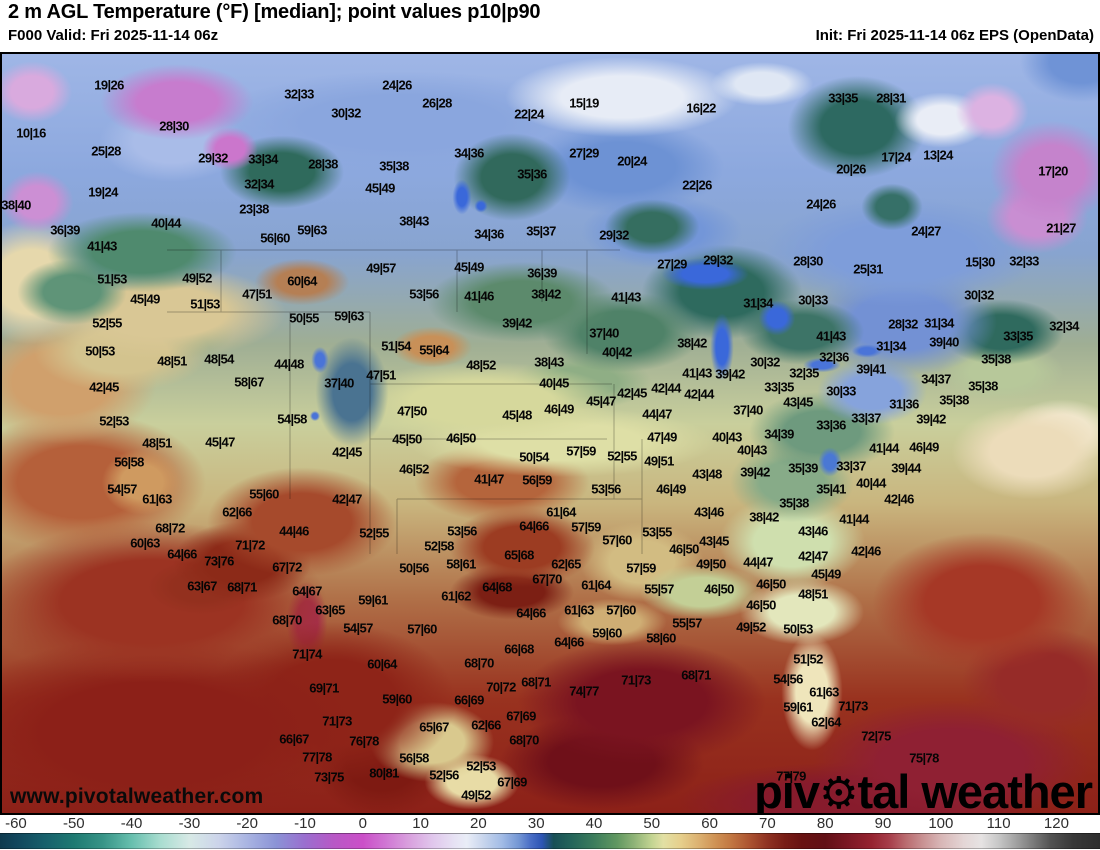 This screenshot has height=850, width=1100. What do you see at coordinates (831, 425) in the screenshot?
I see `point-value: 33|36` at bounding box center [831, 425].